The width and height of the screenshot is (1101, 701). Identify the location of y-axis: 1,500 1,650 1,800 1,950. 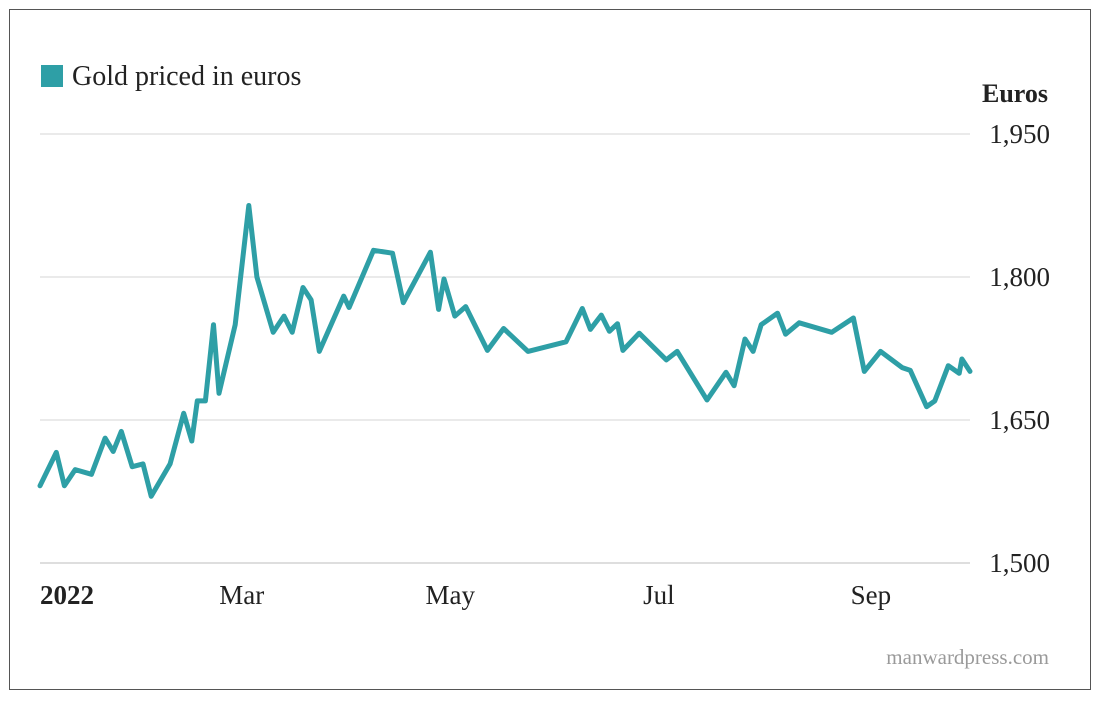
(1019, 348).